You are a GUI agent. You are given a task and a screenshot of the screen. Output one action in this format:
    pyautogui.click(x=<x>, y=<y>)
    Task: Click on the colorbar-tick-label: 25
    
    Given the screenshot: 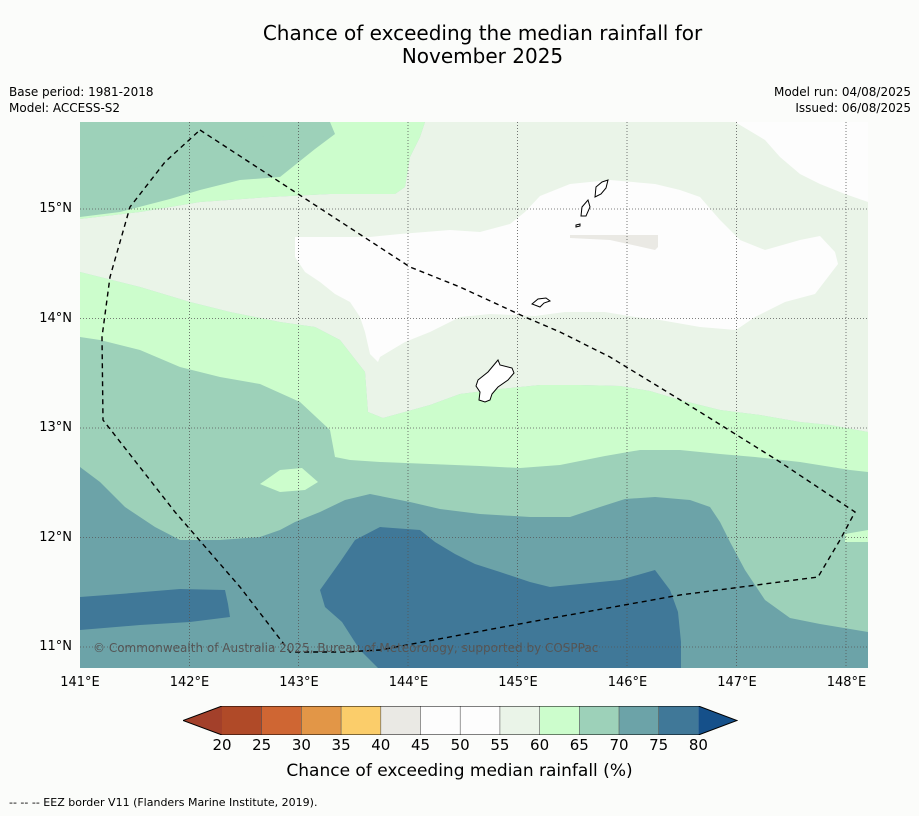 What is the action you would take?
    pyautogui.click(x=262, y=745)
    